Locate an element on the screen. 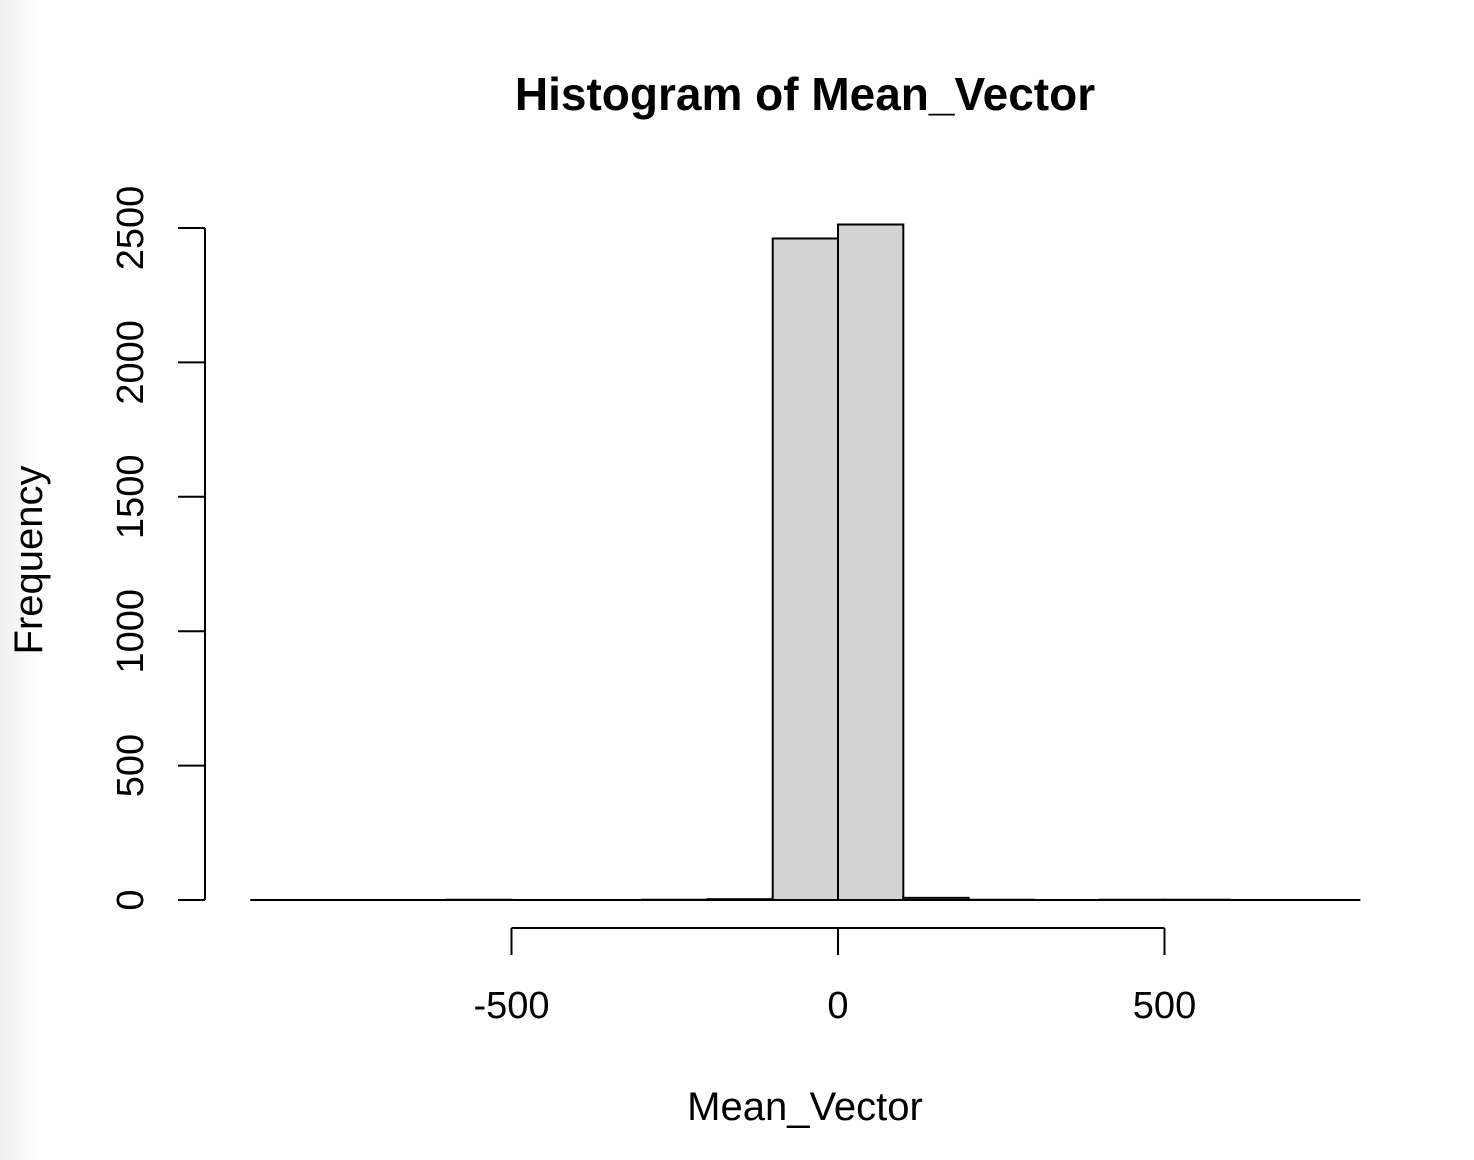 The height and width of the screenshot is (1160, 1474). x-axis: -500 0 500 is located at coordinates (834, 977).